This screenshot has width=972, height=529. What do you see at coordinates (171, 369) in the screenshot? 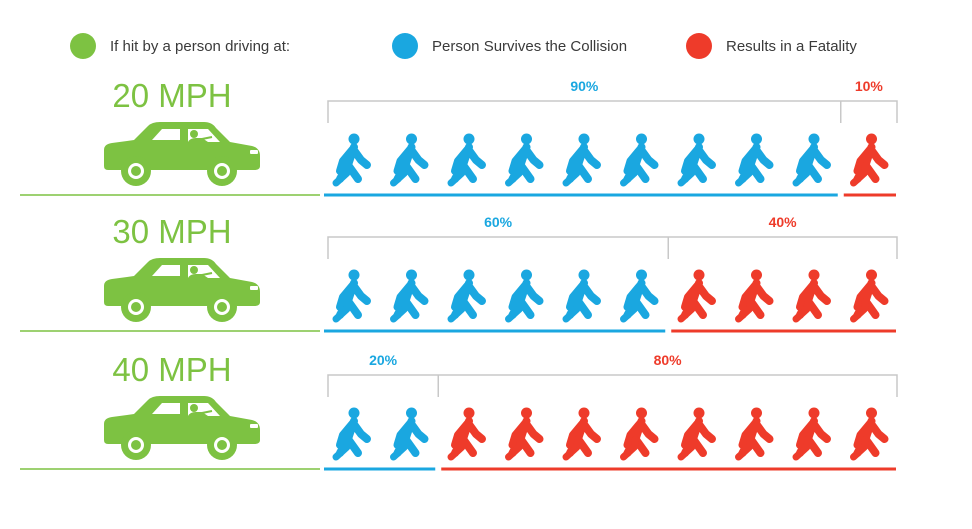
I see `speed-label-3: 40 MPH` at bounding box center [171, 369].